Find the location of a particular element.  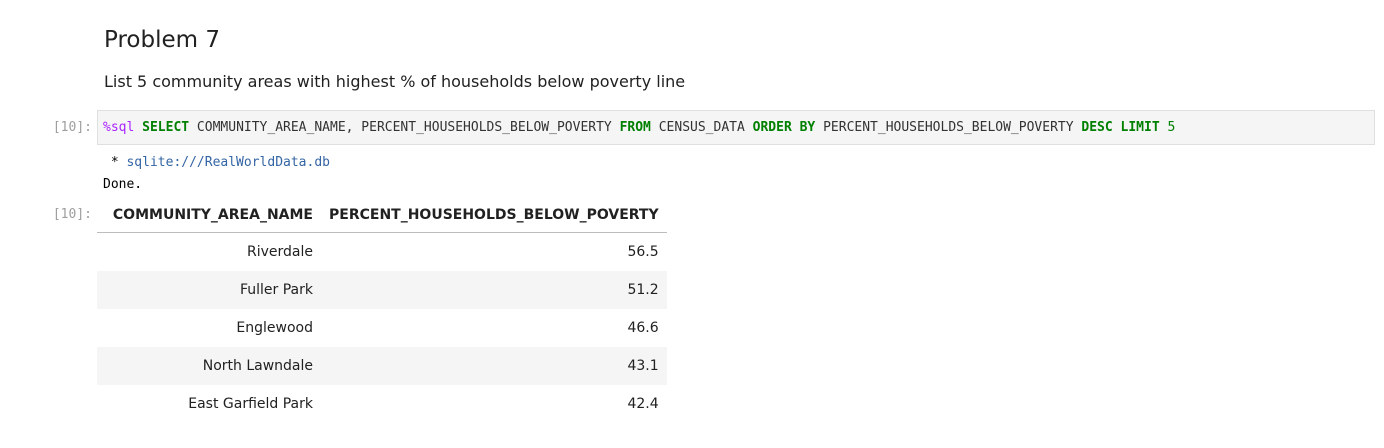

column-header-community-area-name: COMMUNITY_AREA_NAME is located at coordinates (209, 215).